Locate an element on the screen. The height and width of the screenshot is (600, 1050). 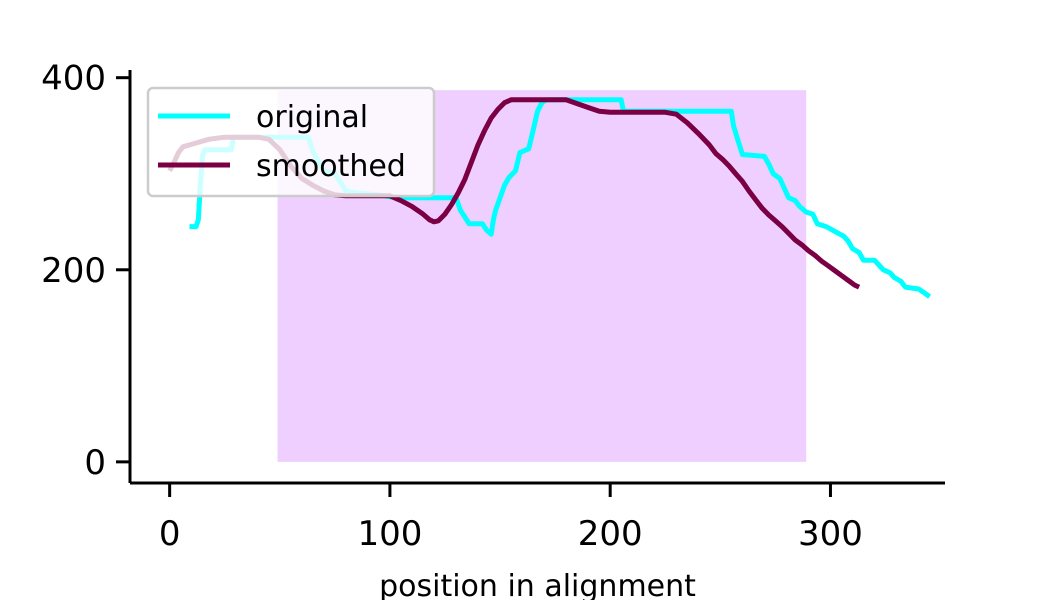
y-axis: 0 200 400 is located at coordinates (86, 271).